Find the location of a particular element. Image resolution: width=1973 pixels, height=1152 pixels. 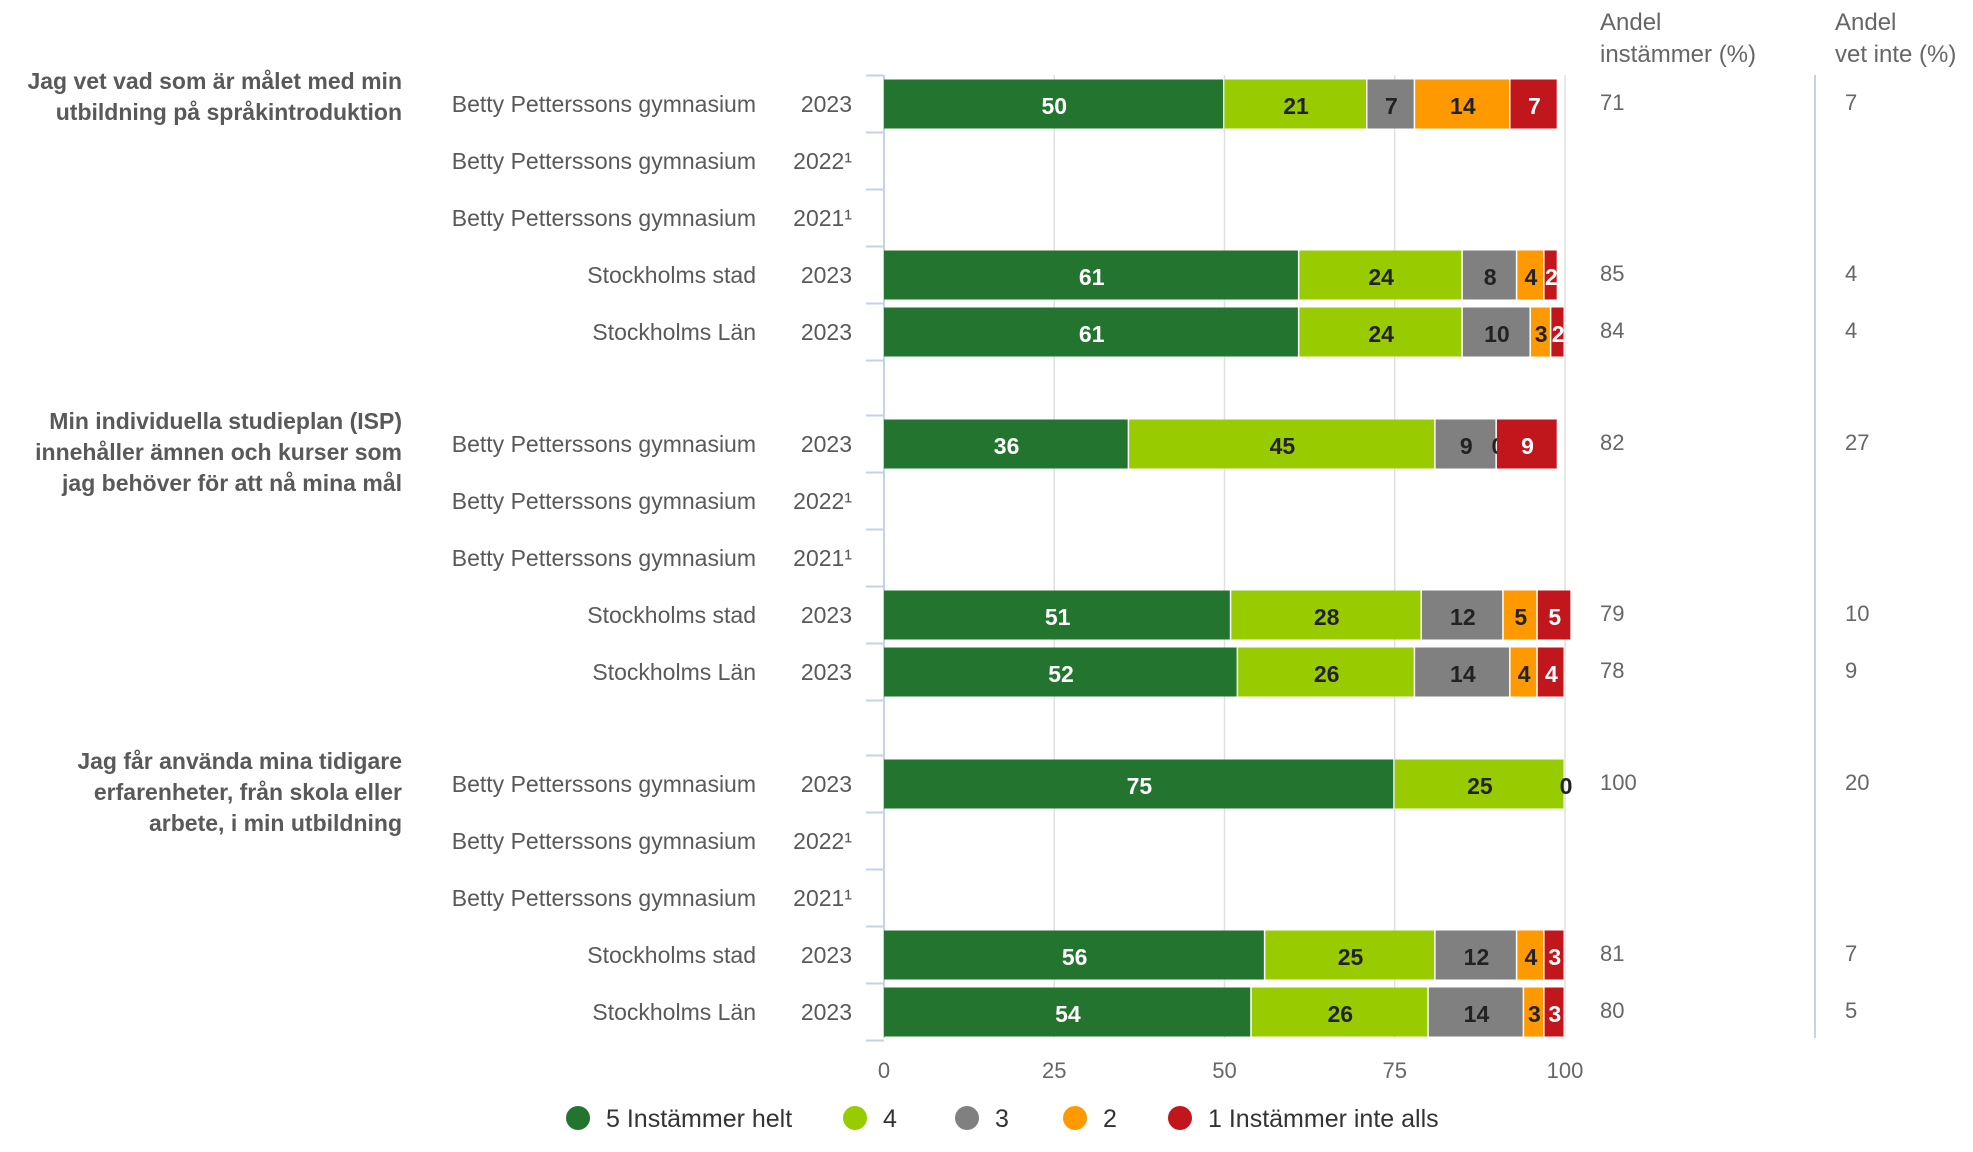

legend-label: 3 is located at coordinates (1002, 1119).